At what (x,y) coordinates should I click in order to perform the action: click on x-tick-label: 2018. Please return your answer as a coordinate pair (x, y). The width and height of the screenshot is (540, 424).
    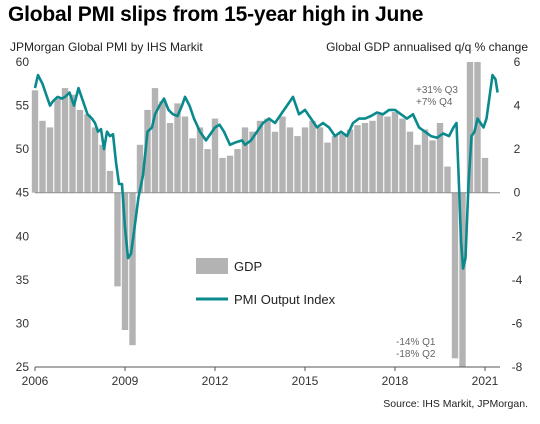
    Looking at the image, I should click on (395, 381).